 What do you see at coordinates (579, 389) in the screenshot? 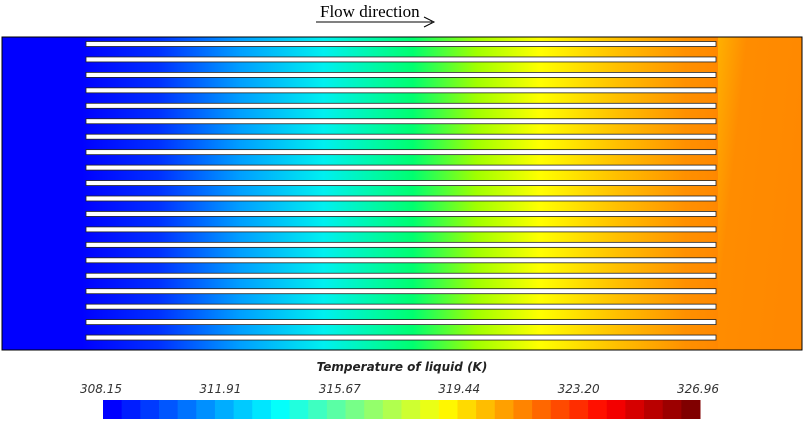
I see `colorbar-tick-label: 323.20` at bounding box center [579, 389].